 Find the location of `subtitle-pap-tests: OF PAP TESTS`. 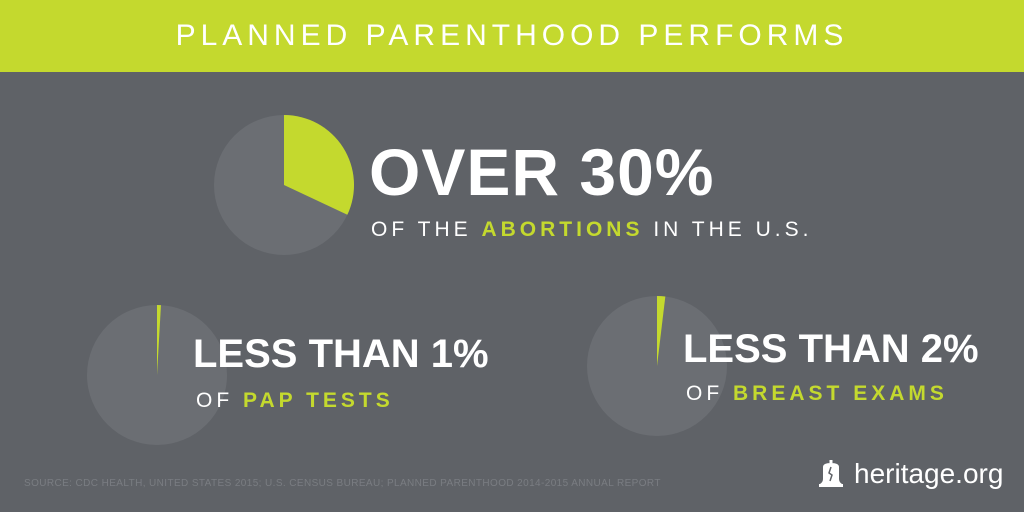

subtitle-pap-tests: OF PAP TESTS is located at coordinates (295, 401).